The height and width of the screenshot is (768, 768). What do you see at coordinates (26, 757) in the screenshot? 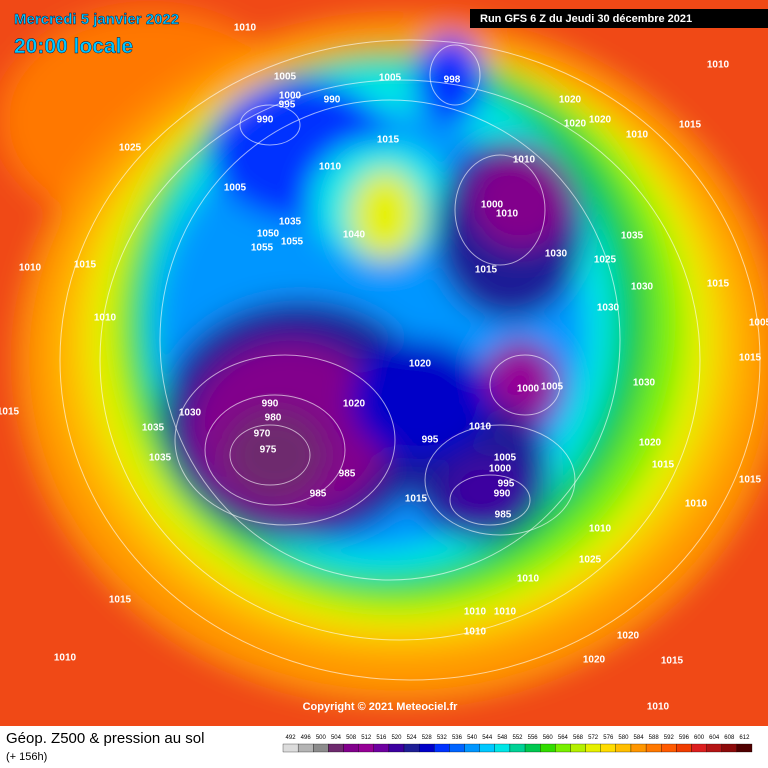
I see `footer-lead: (+ 156h)` at bounding box center [26, 757].